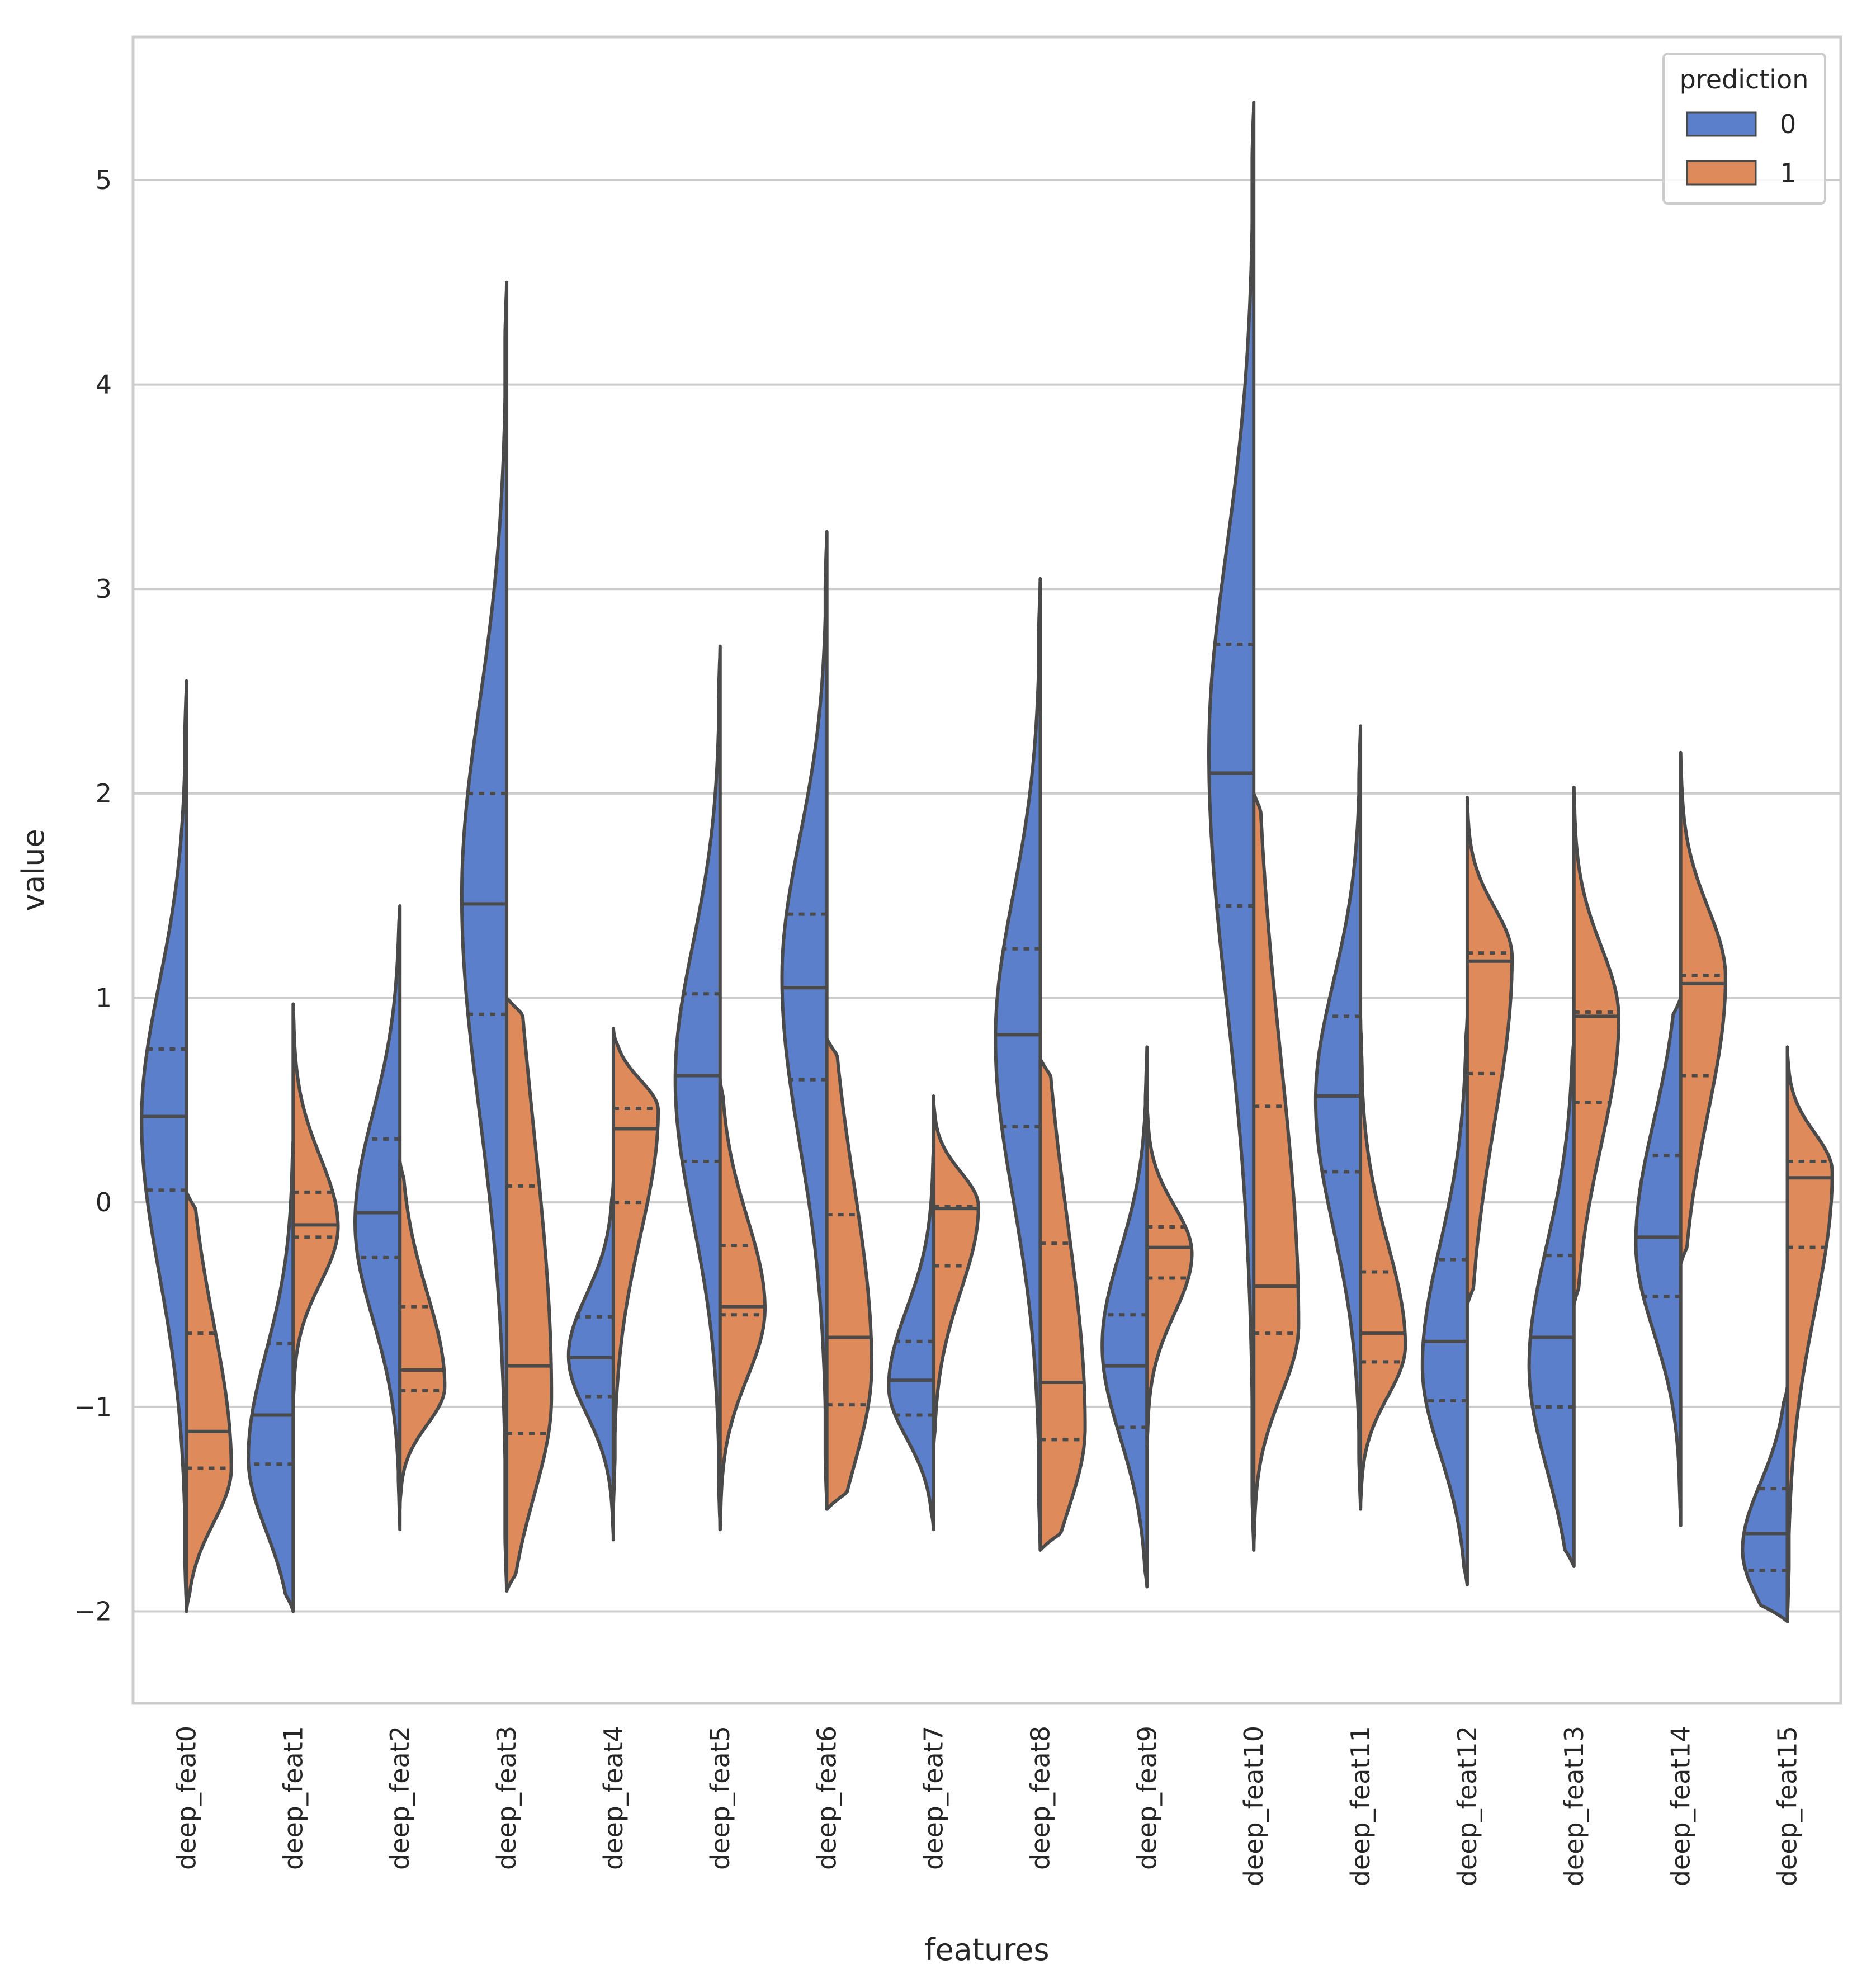 The image size is (1876, 1974). What do you see at coordinates (104, 180) in the screenshot?
I see `y-tick-label: 5` at bounding box center [104, 180].